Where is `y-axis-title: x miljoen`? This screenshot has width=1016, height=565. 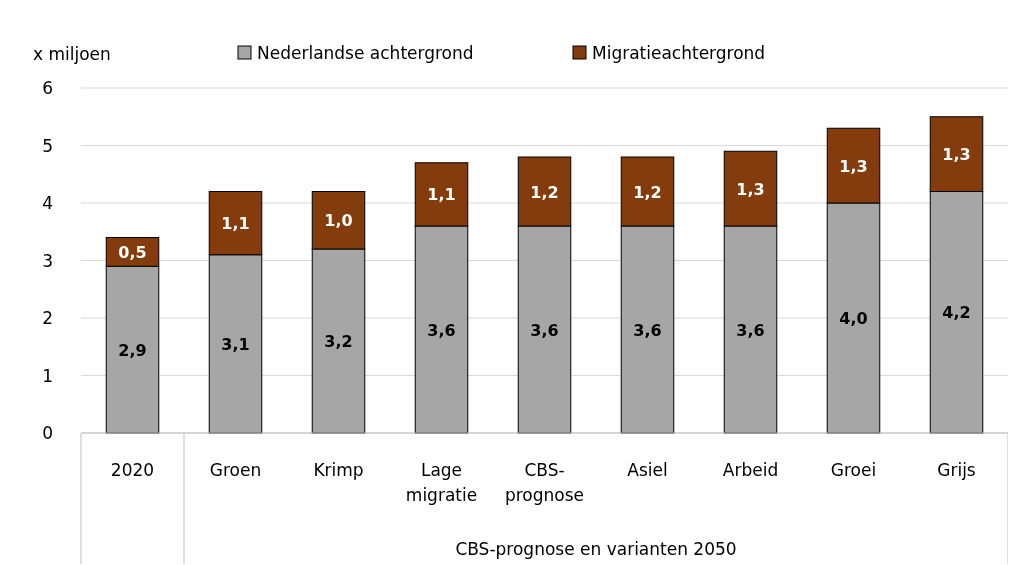 y-axis-title: x miljoen is located at coordinates (72, 54).